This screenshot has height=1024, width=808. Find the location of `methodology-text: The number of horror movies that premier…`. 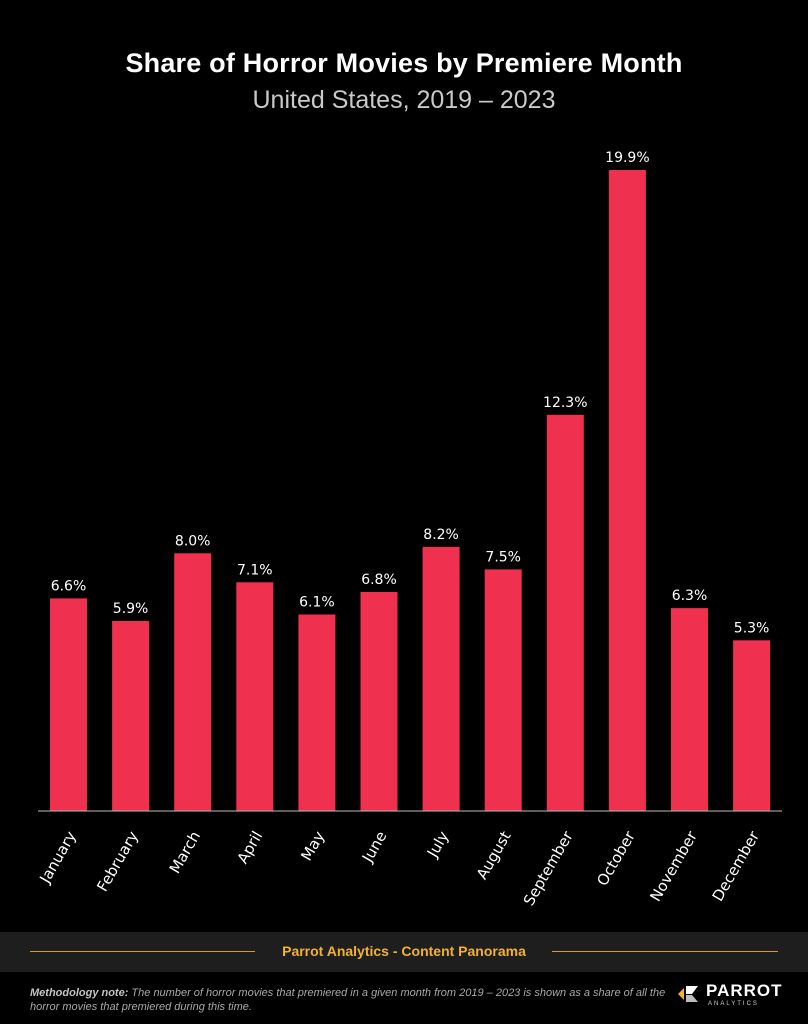

methodology-text: The number of horror movies that premier… is located at coordinates (348, 1000).